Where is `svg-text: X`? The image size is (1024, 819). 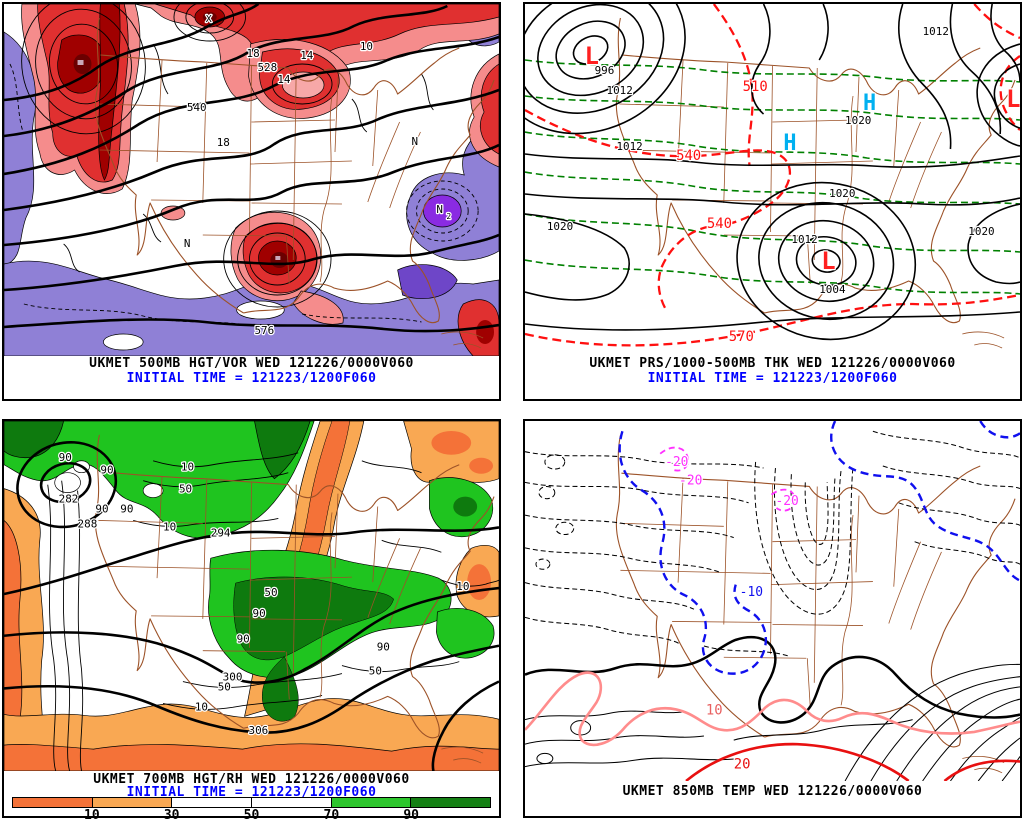
svg-text: X is located at coordinates (209, 19).